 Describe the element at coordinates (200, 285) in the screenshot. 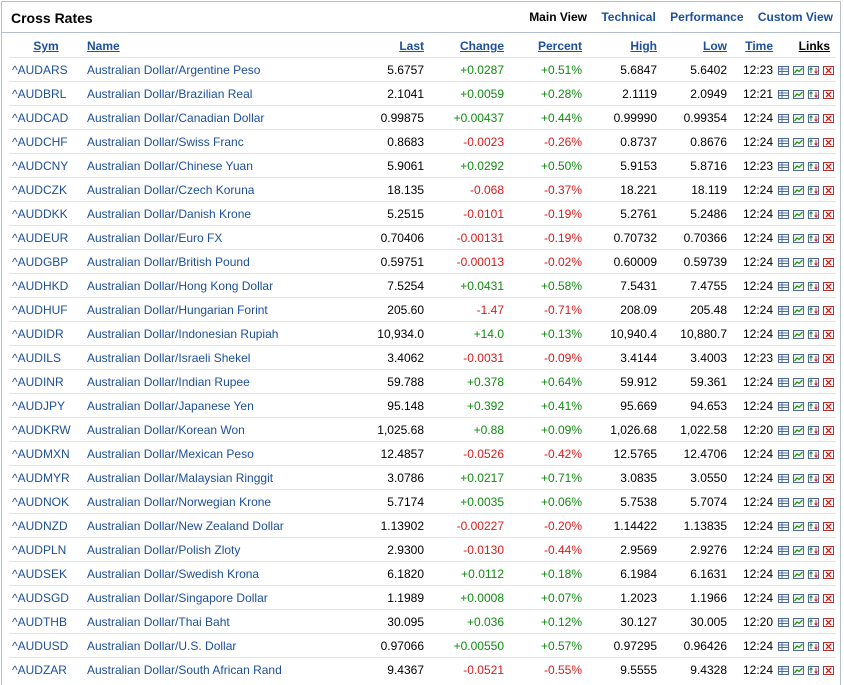

I see `name-link: Australian Dollar/Hong Kong Dollar` at that location.